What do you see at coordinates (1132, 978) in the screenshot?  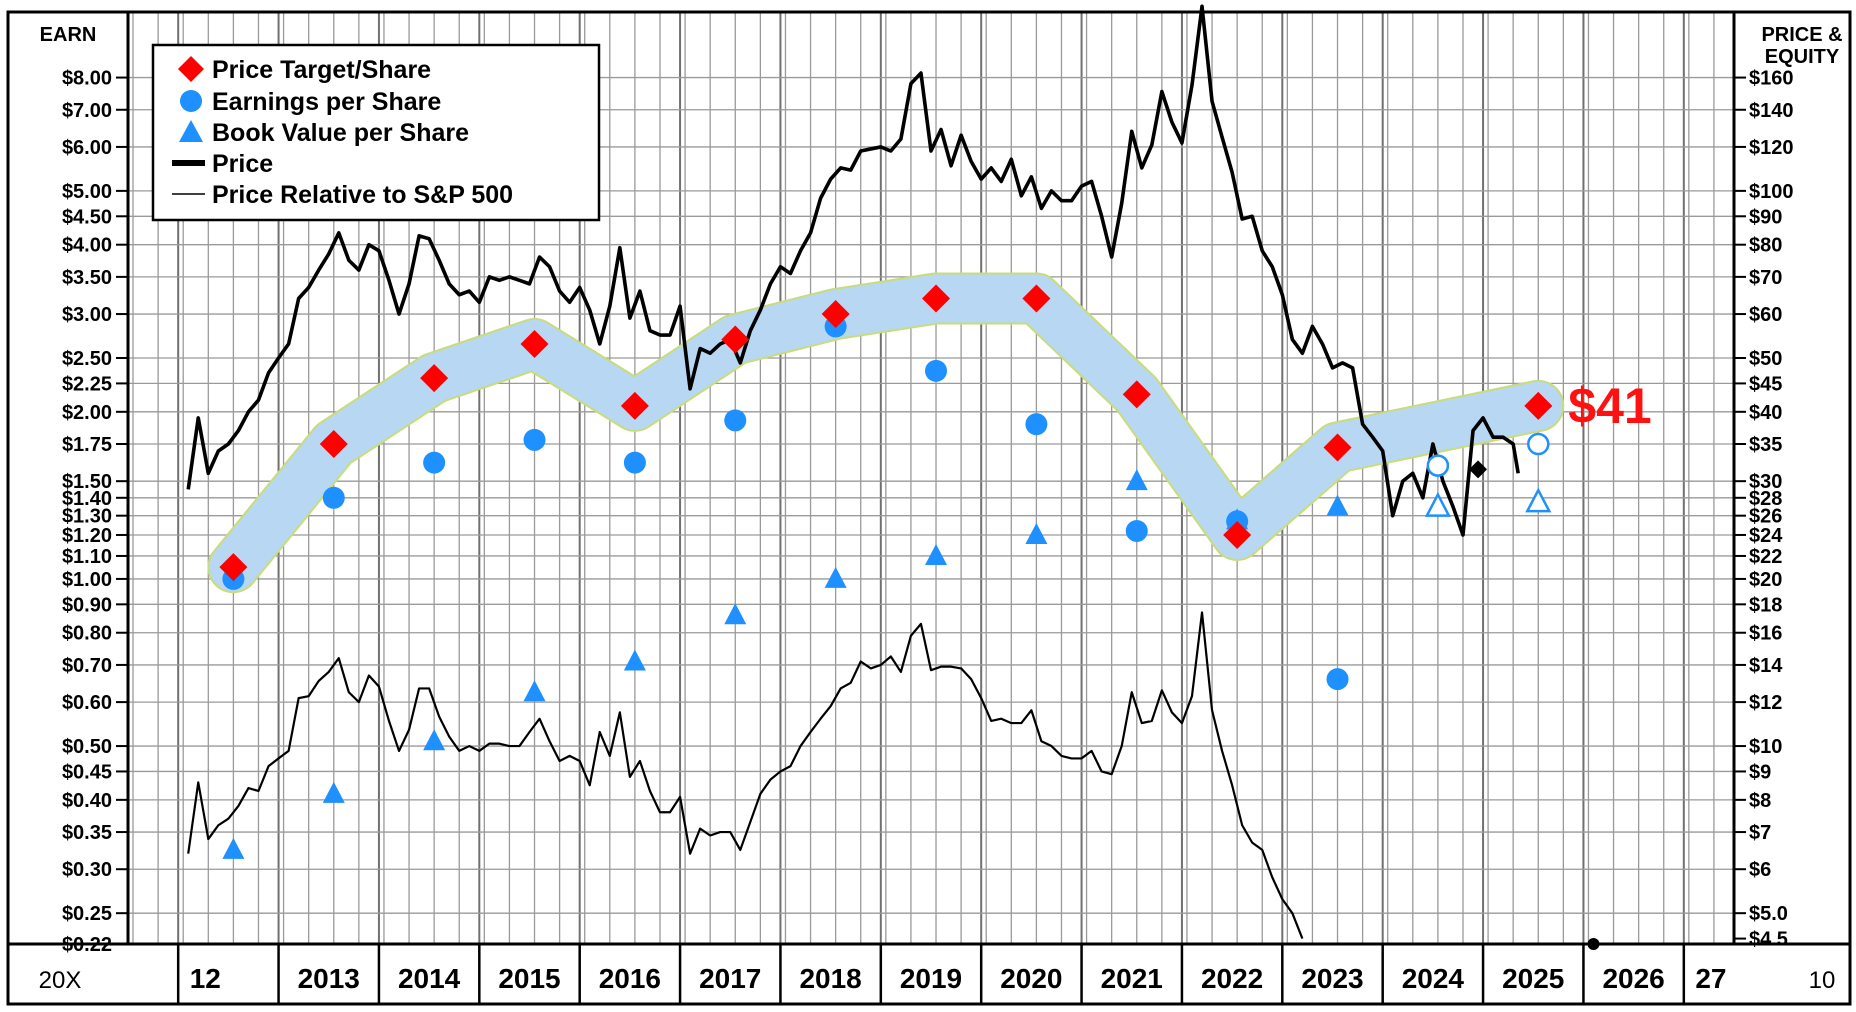 I see `year-label: 2021` at bounding box center [1132, 978].